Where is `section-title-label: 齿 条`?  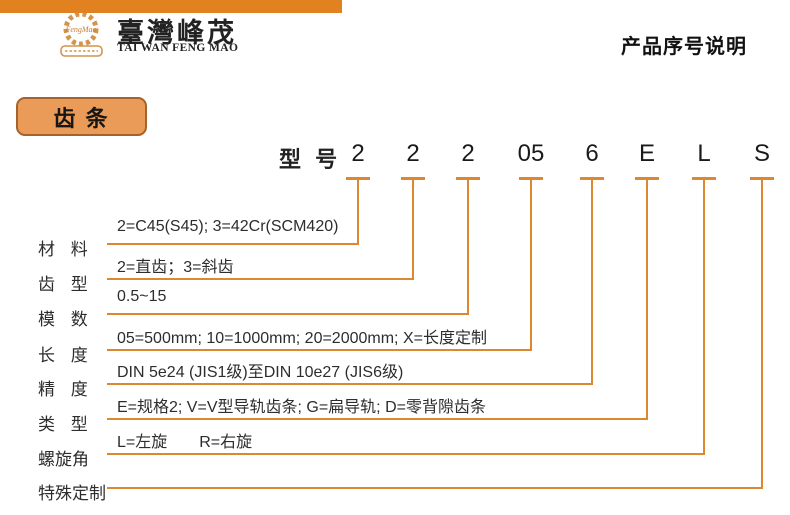
section-title-label: 齿 条 is located at coordinates (81, 118).